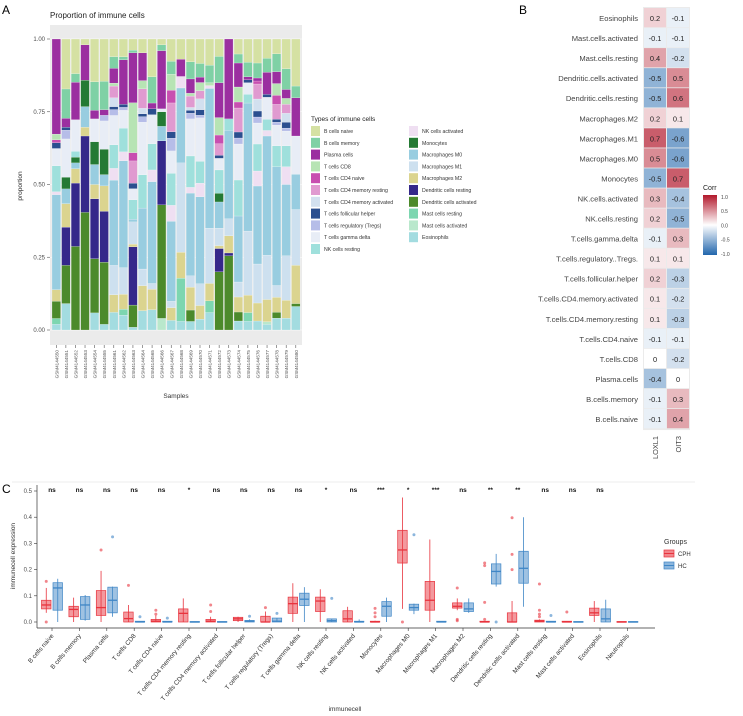  What do you see at coordinates (442, 179) in the screenshot?
I see `legend-label: Macrophages M2` at bounding box center [442, 179].